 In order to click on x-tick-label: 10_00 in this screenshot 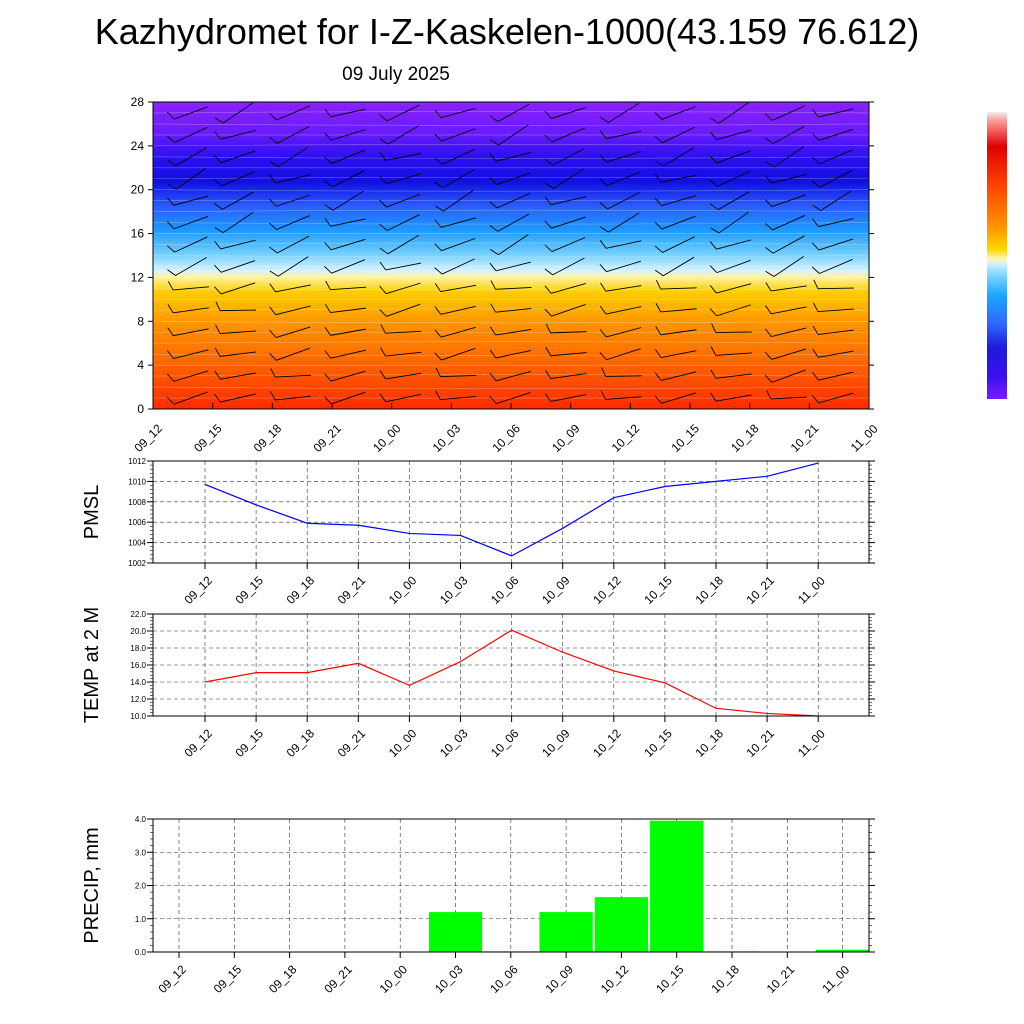, I will do `click(387, 438)`.